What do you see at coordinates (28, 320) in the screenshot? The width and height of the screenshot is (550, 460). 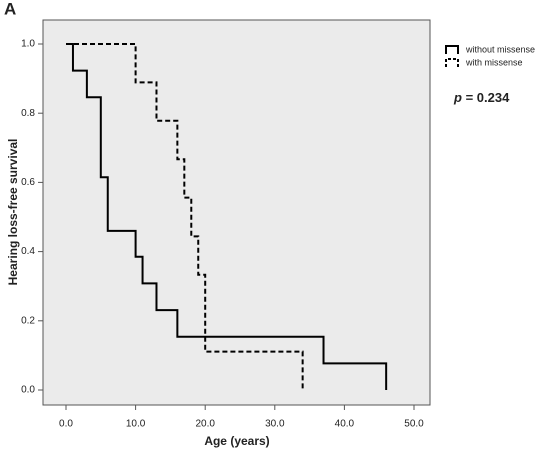 I see `y-tick-label: 0.2` at bounding box center [28, 320].